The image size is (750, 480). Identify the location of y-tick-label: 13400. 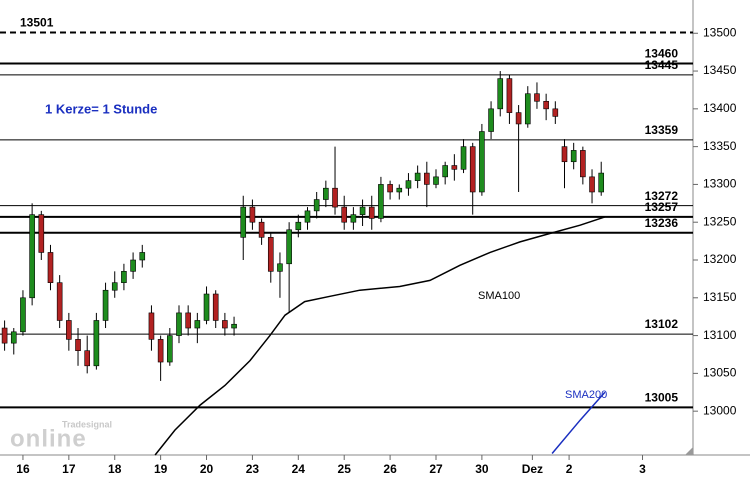
(720, 108).